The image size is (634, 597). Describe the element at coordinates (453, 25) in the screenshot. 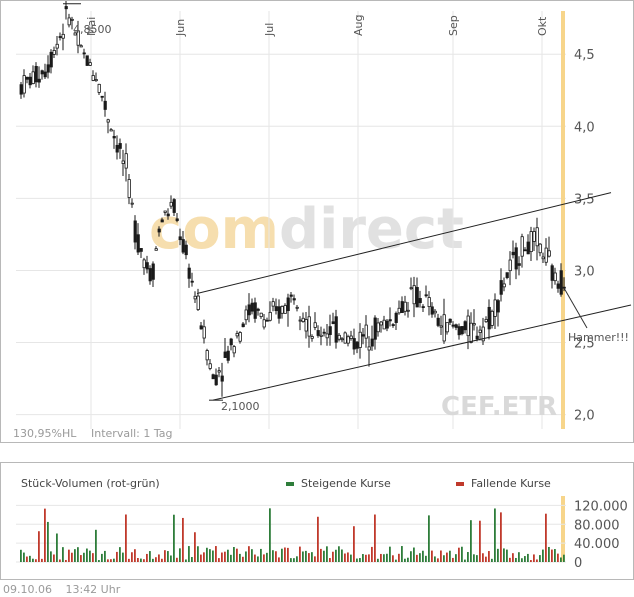

I see `month-label: Sep` at that location.